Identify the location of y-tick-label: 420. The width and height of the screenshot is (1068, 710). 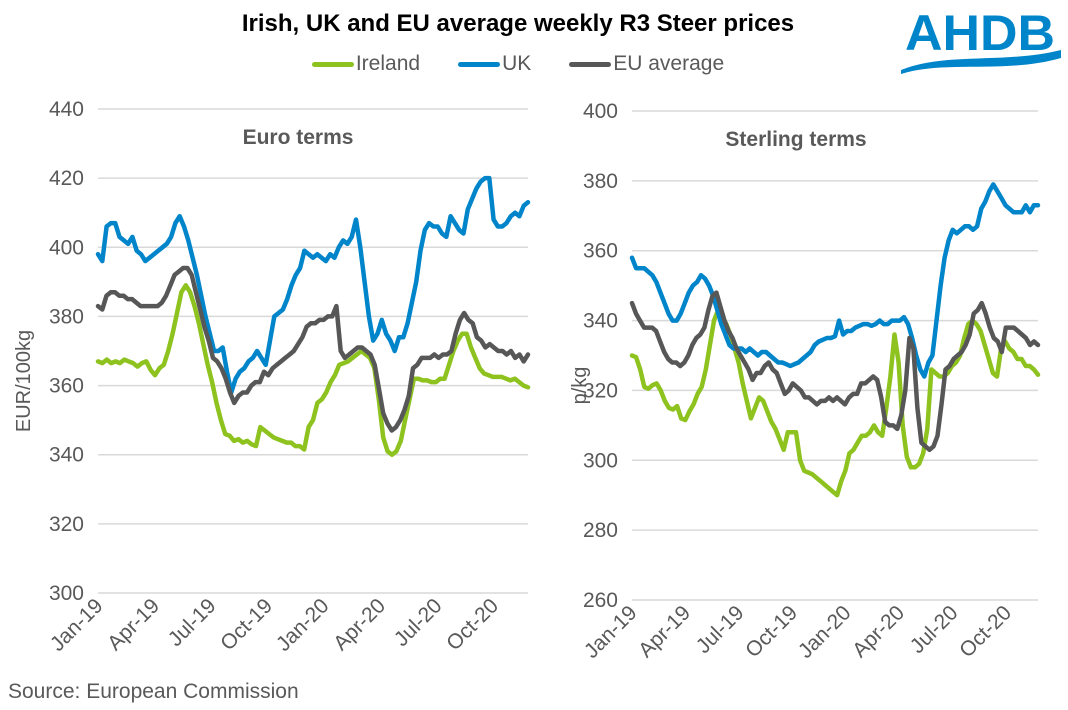
(66, 178).